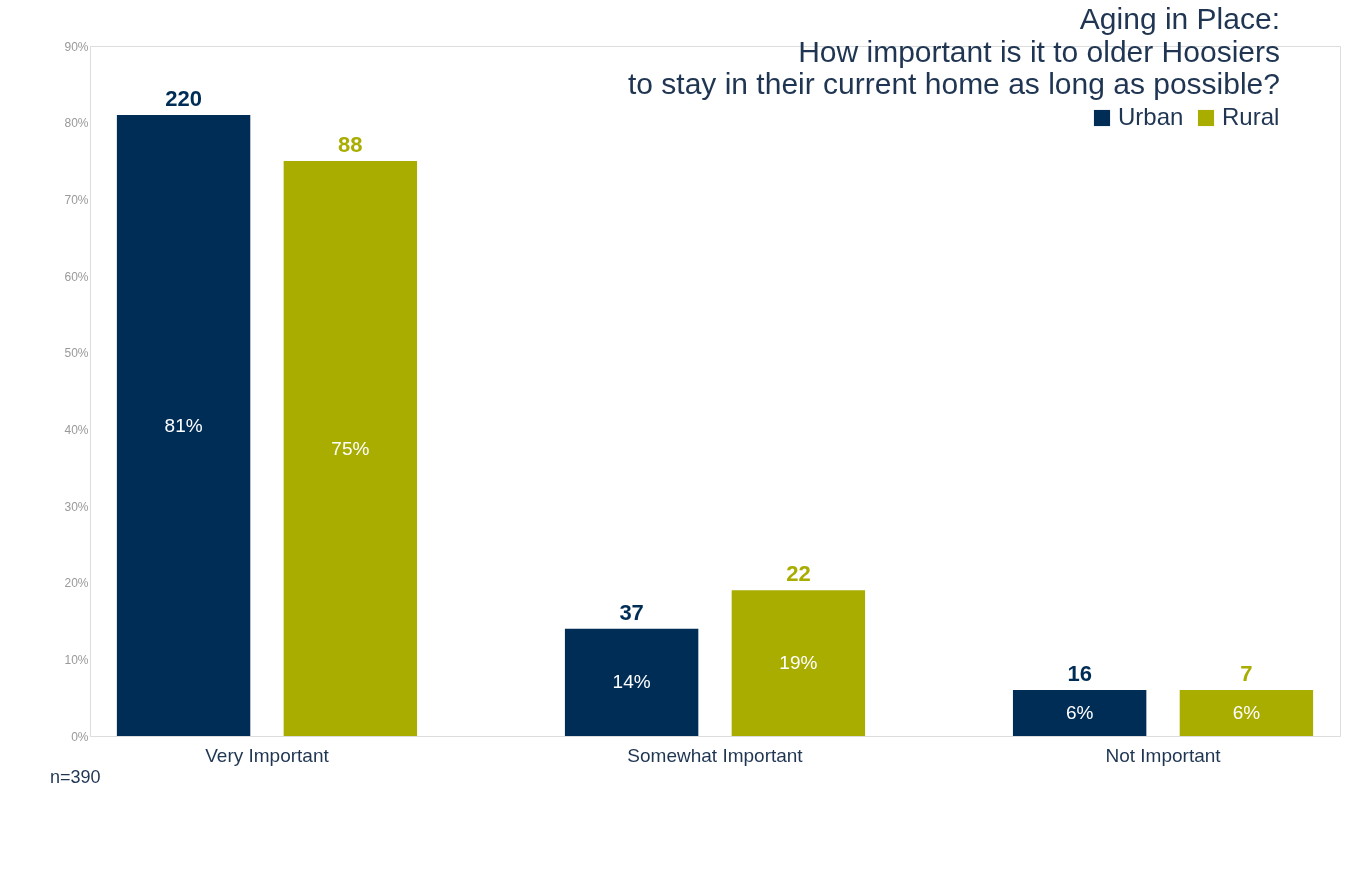  What do you see at coordinates (76, 199) in the screenshot?
I see `y-tick-label: 70%` at bounding box center [76, 199].